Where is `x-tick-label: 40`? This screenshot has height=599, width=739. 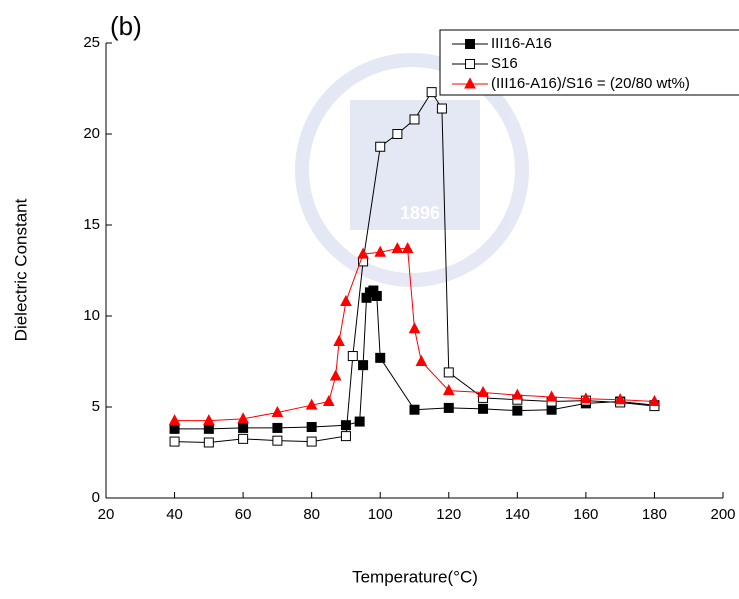
x-tick-label: 40 is located at coordinates (174, 514).